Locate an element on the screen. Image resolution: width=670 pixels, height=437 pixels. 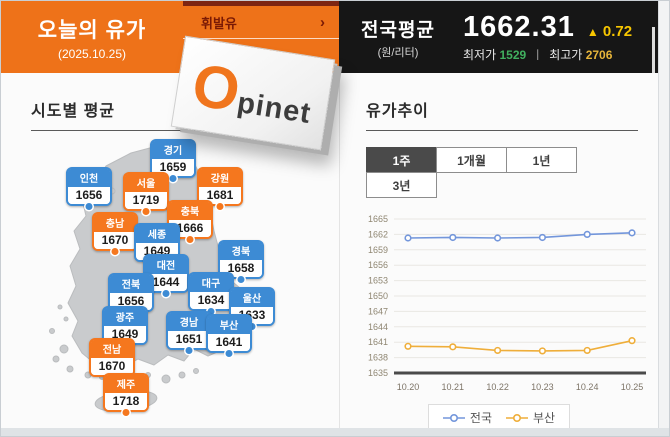
region-price: 1681 is located at coordinates (220, 195).